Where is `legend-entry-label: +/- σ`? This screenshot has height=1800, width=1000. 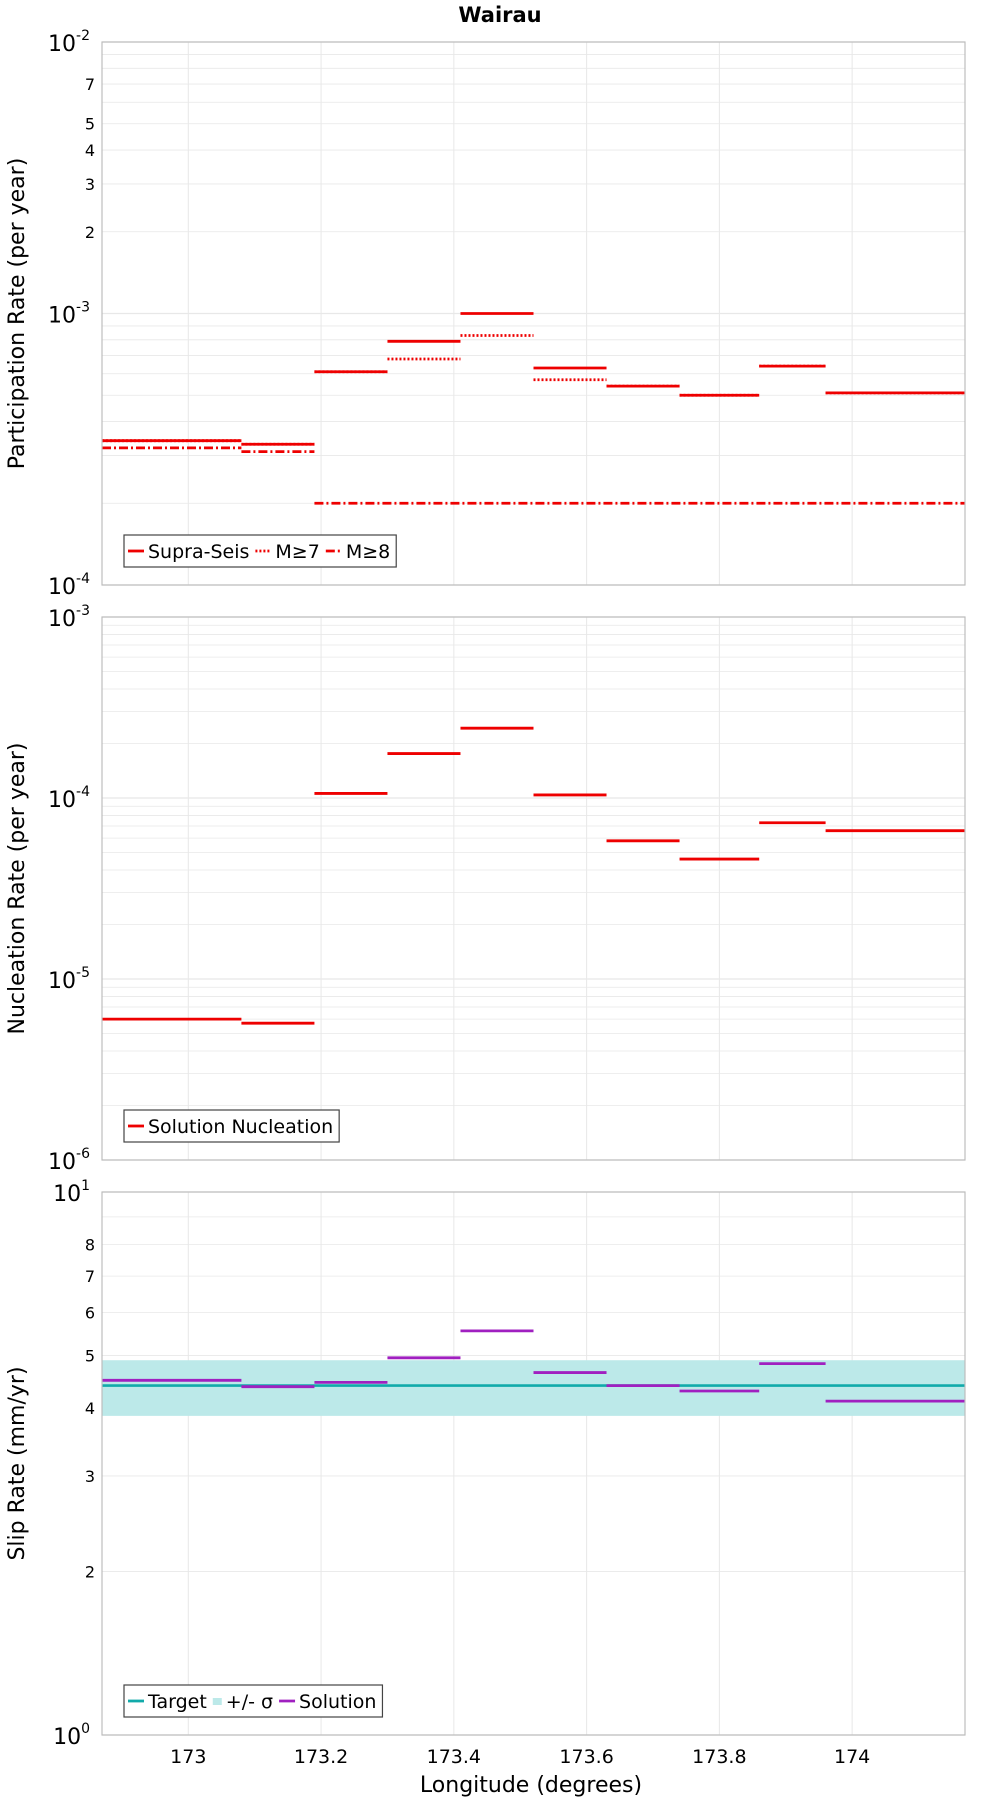
legend-entry-label: +/- σ is located at coordinates (249, 1702).